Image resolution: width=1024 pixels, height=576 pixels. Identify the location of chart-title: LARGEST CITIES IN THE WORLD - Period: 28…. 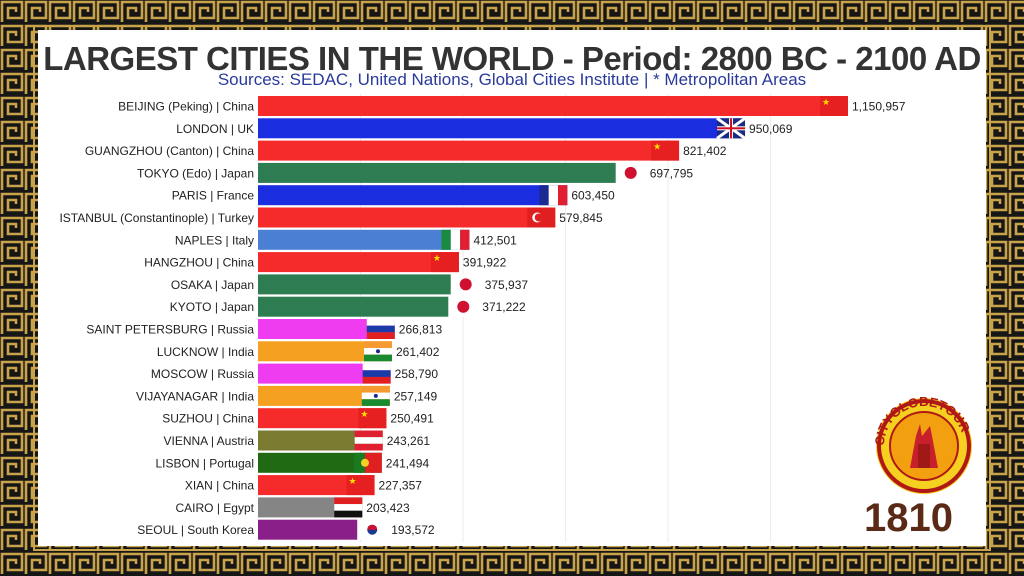
(512, 58).